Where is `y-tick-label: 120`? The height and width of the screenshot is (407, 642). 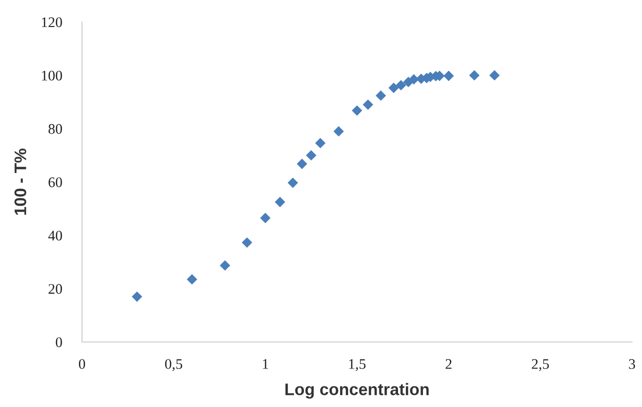 y-tick-label: 120 is located at coordinates (52, 22).